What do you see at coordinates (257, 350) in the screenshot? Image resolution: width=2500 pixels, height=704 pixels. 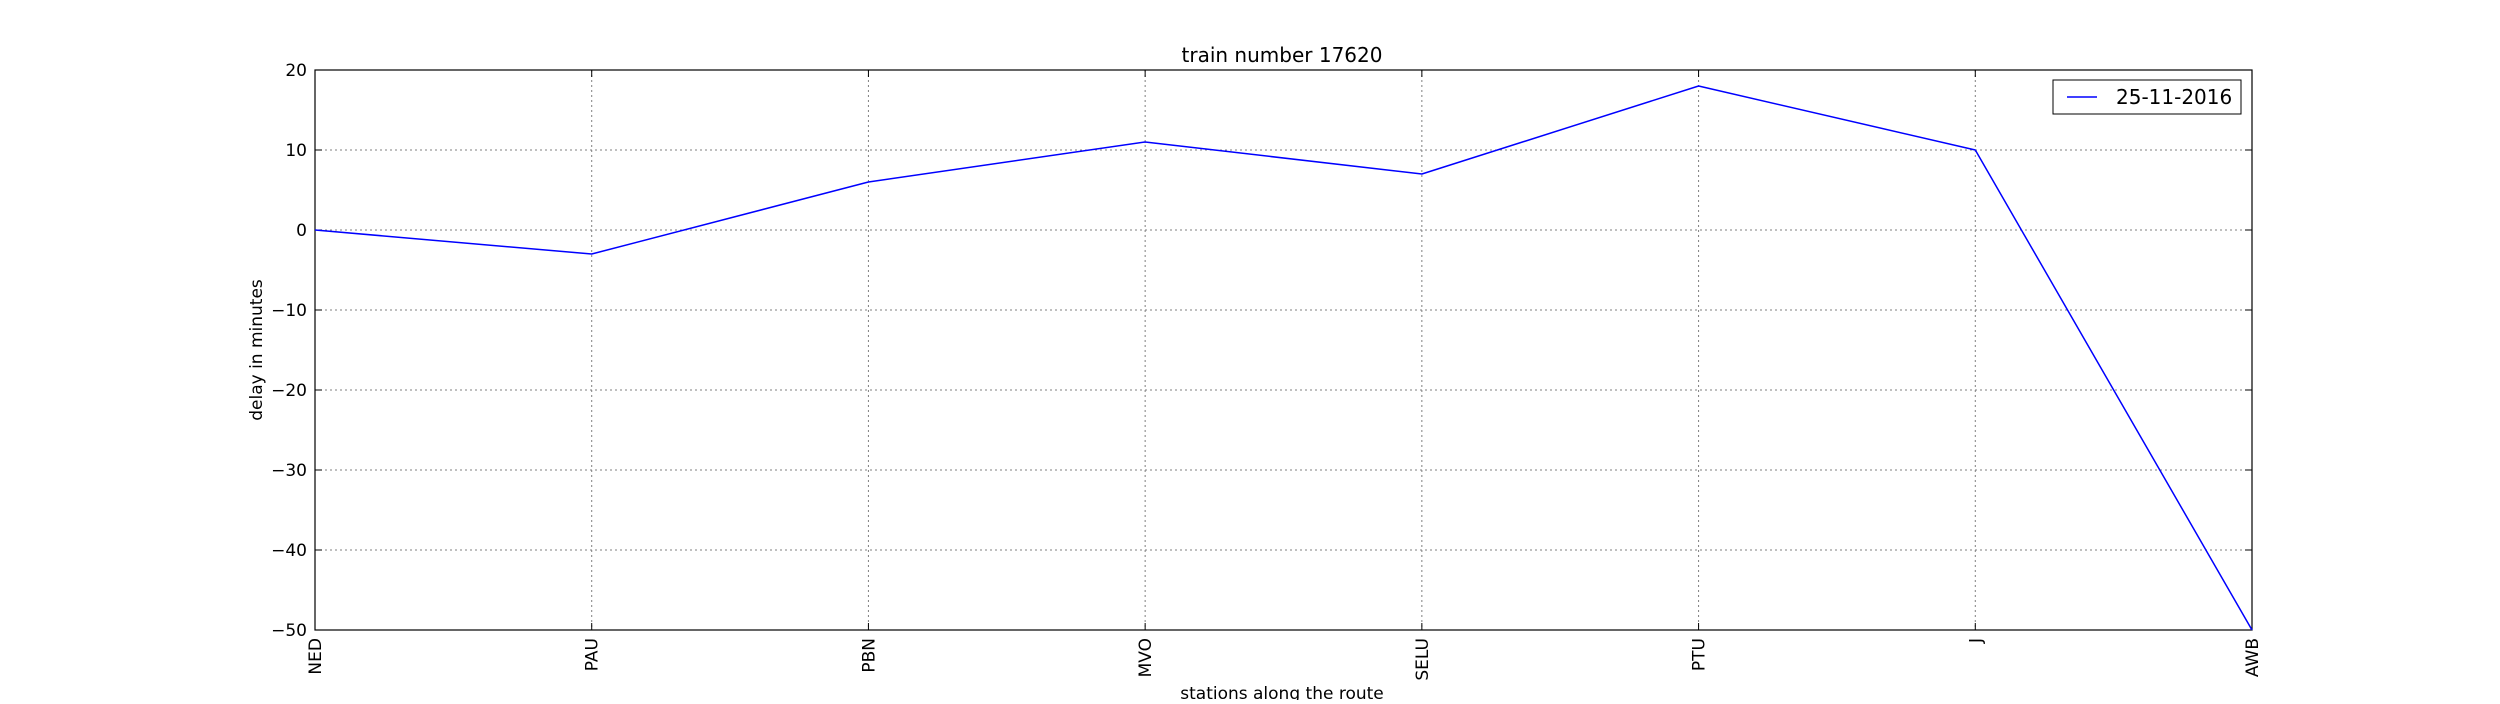 I see `y-axis-label: delay in minutes` at bounding box center [257, 350].